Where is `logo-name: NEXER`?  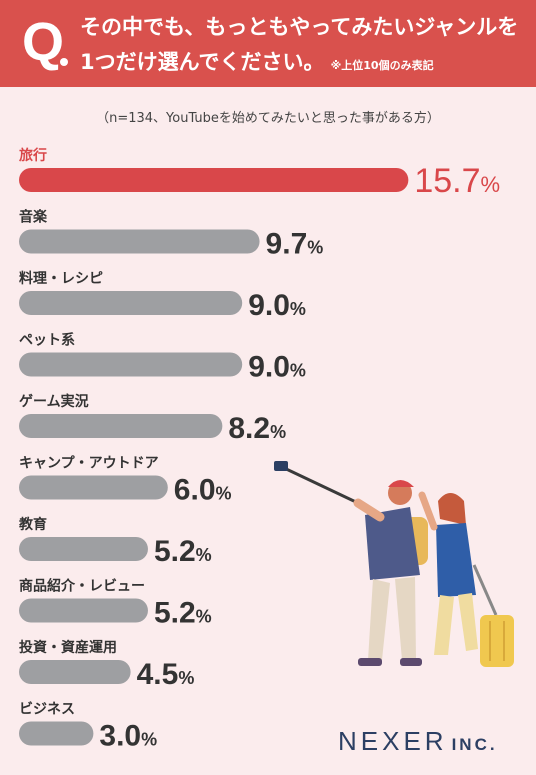
logo-name: NEXER is located at coordinates (393, 741).